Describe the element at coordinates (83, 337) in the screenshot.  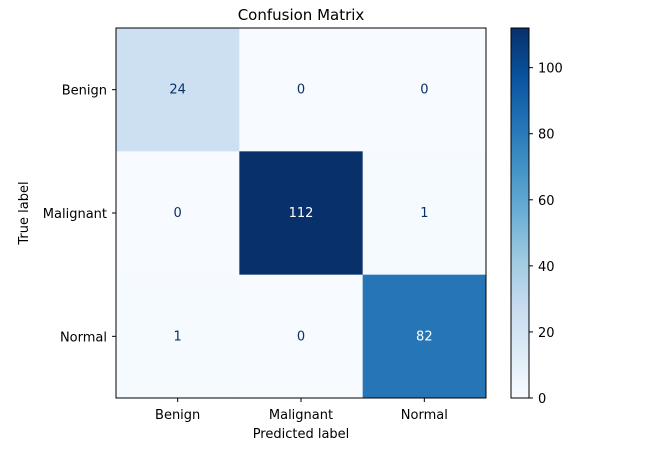
I see `y-tick-label: Normal` at that location.